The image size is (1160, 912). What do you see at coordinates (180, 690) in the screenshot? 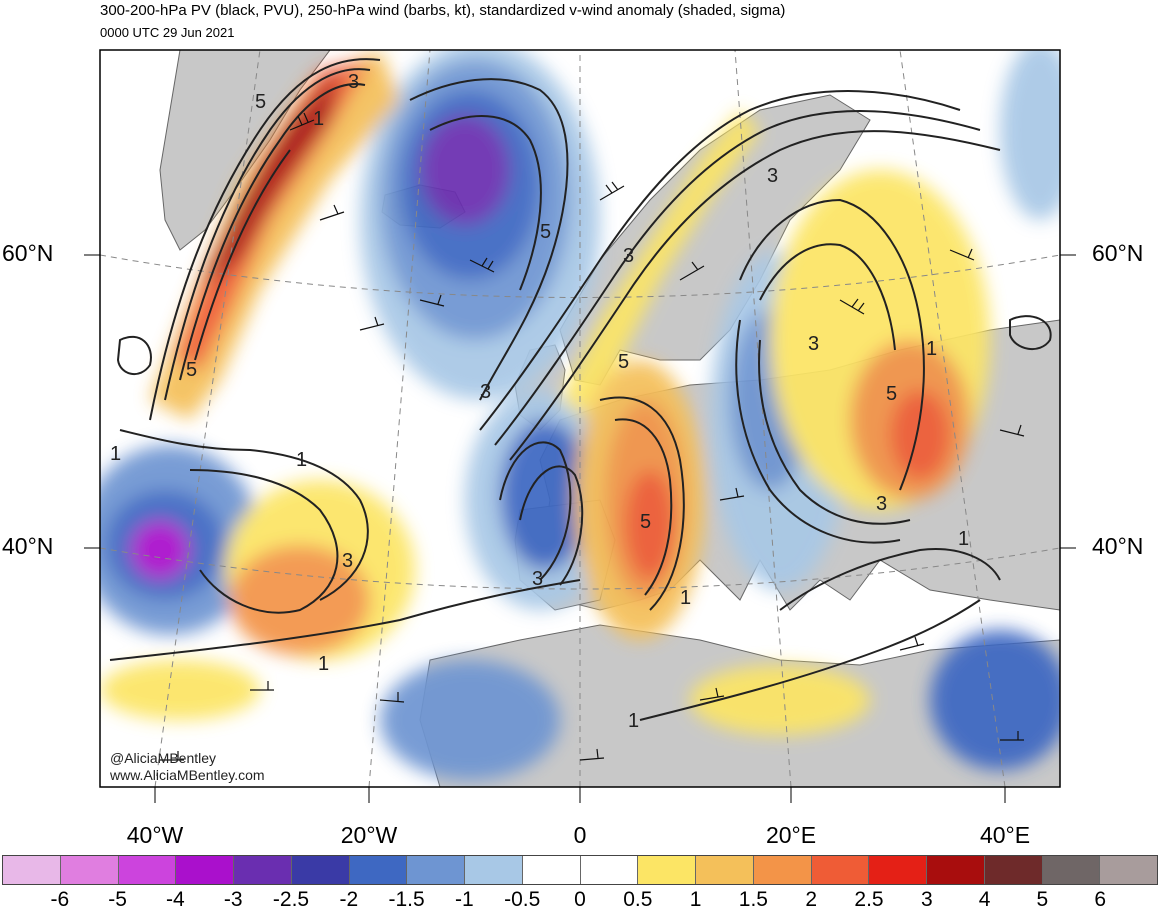
I see `anomaly-pos-atlantic-south` at bounding box center [180, 690].